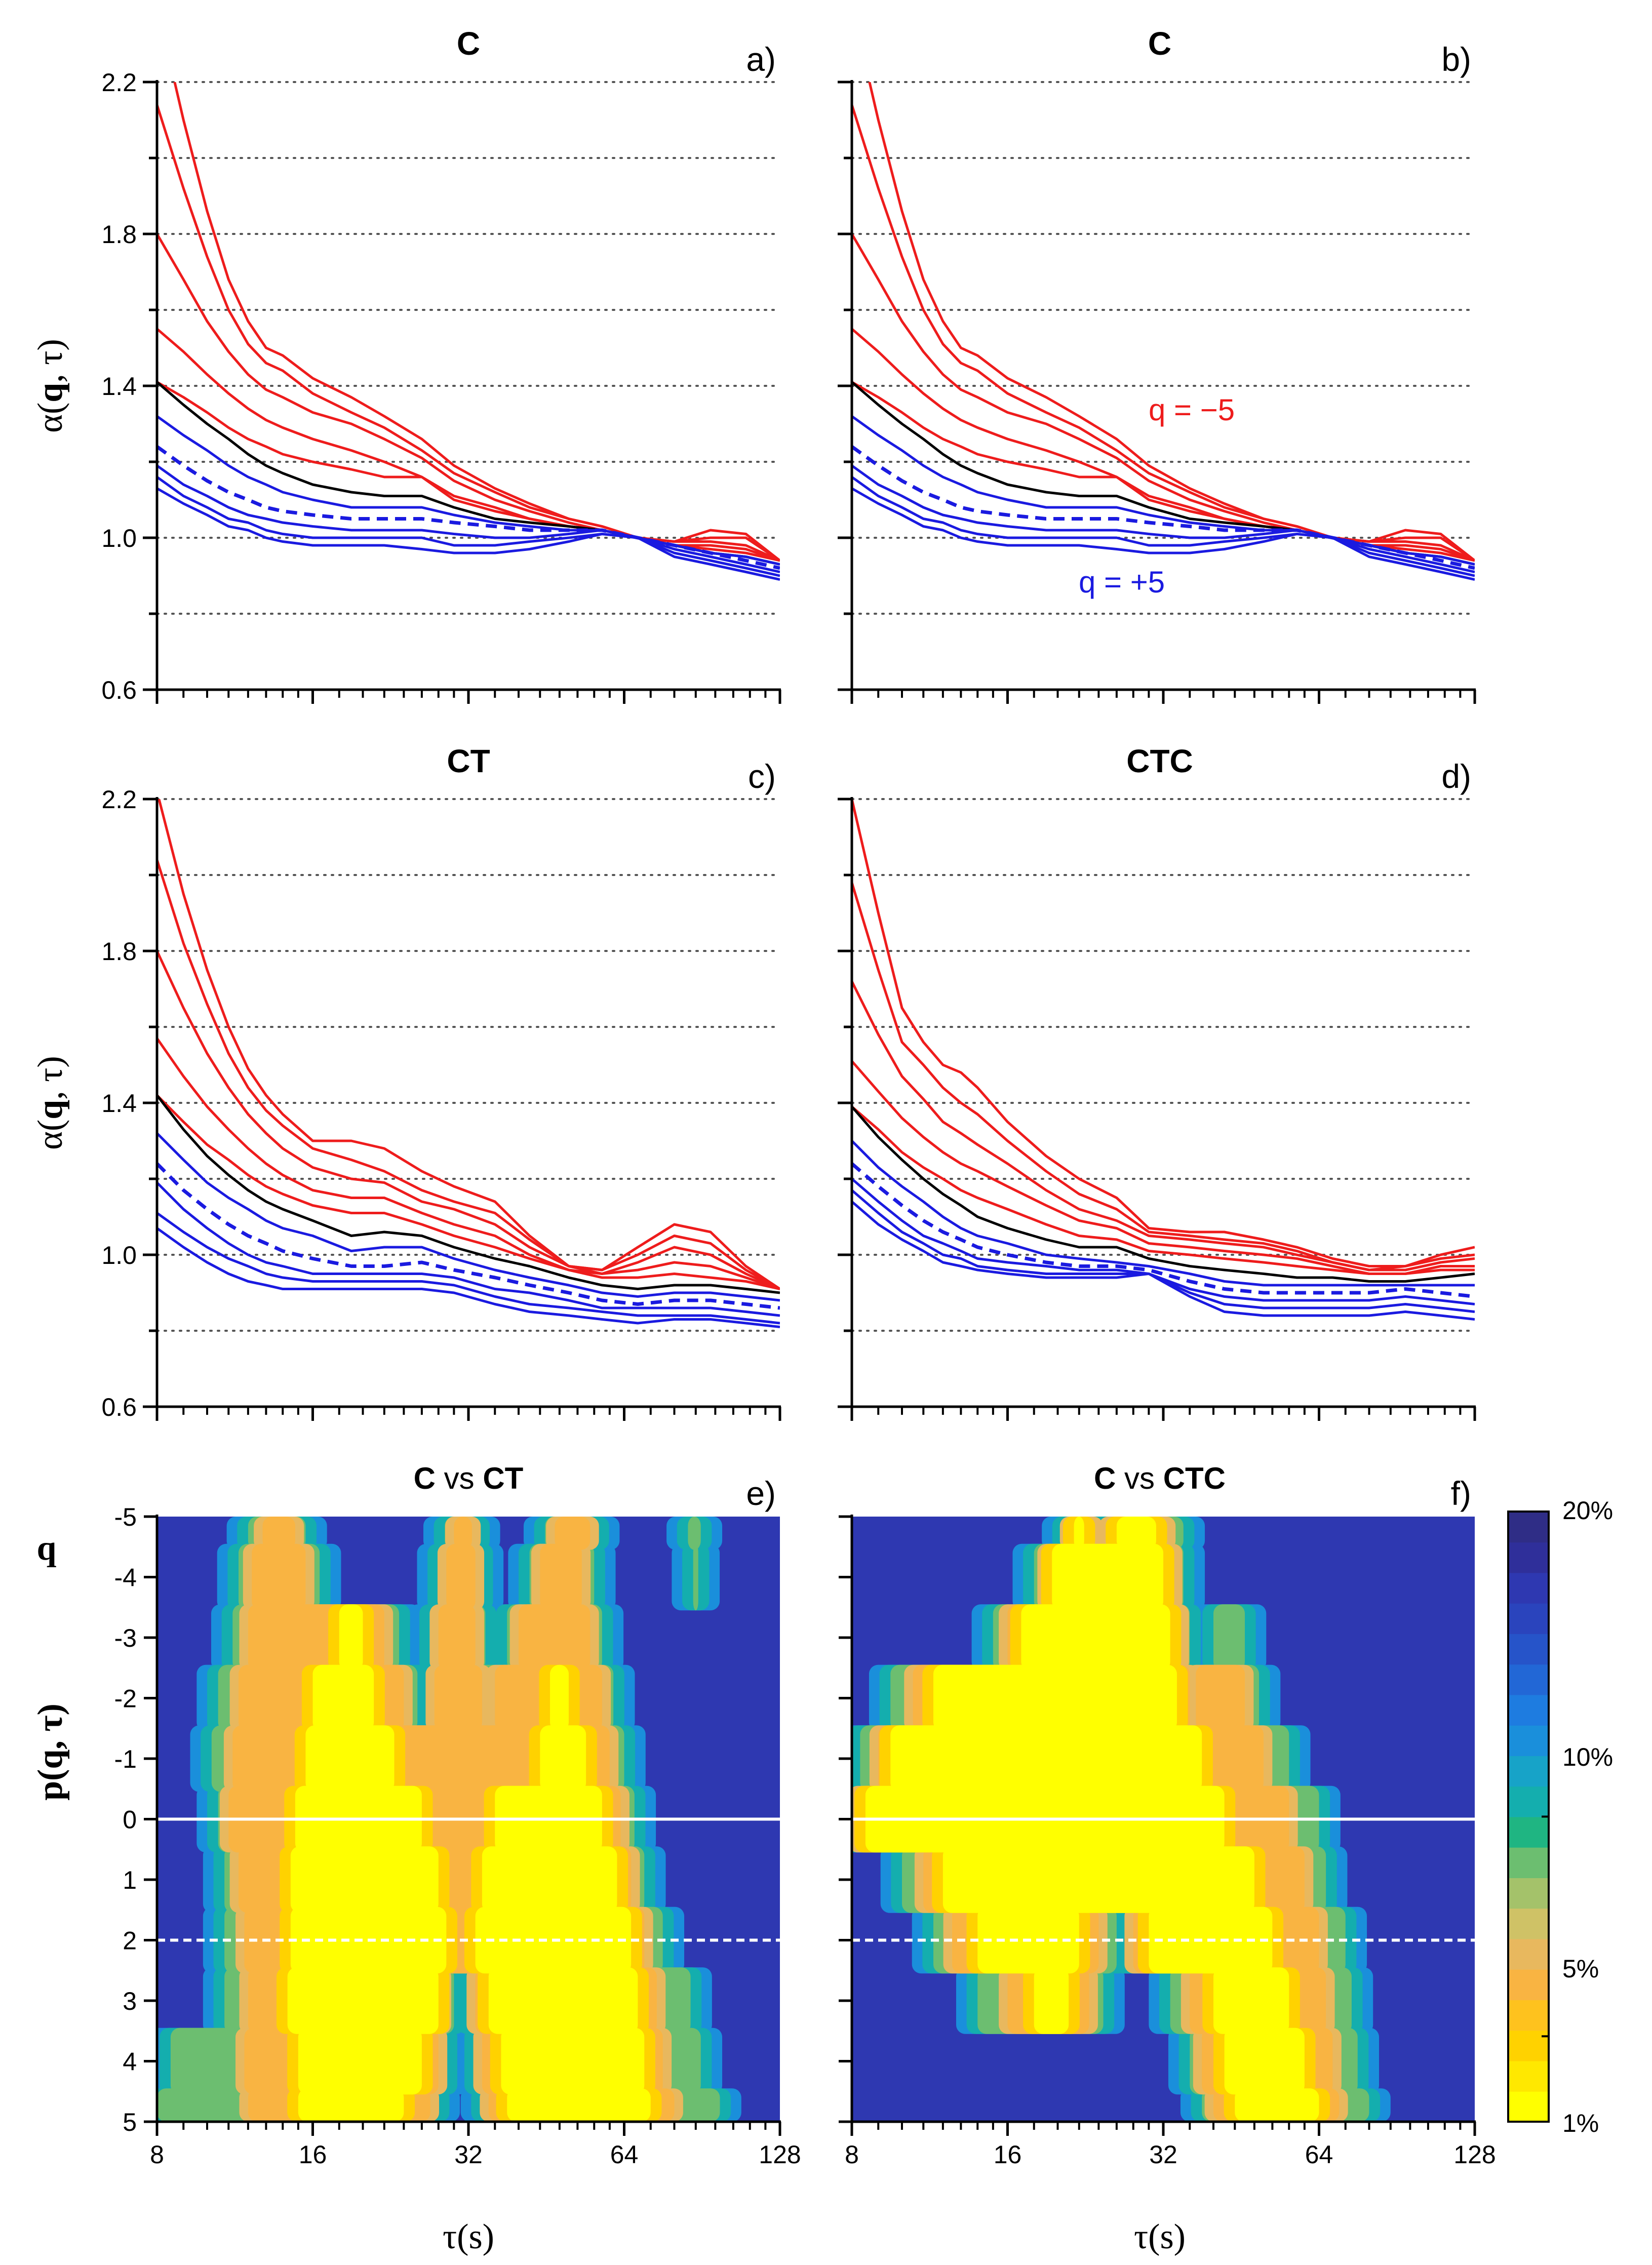  What do you see at coordinates (47, 1548) in the screenshot?
I see `q-axis-title: q` at bounding box center [47, 1548].